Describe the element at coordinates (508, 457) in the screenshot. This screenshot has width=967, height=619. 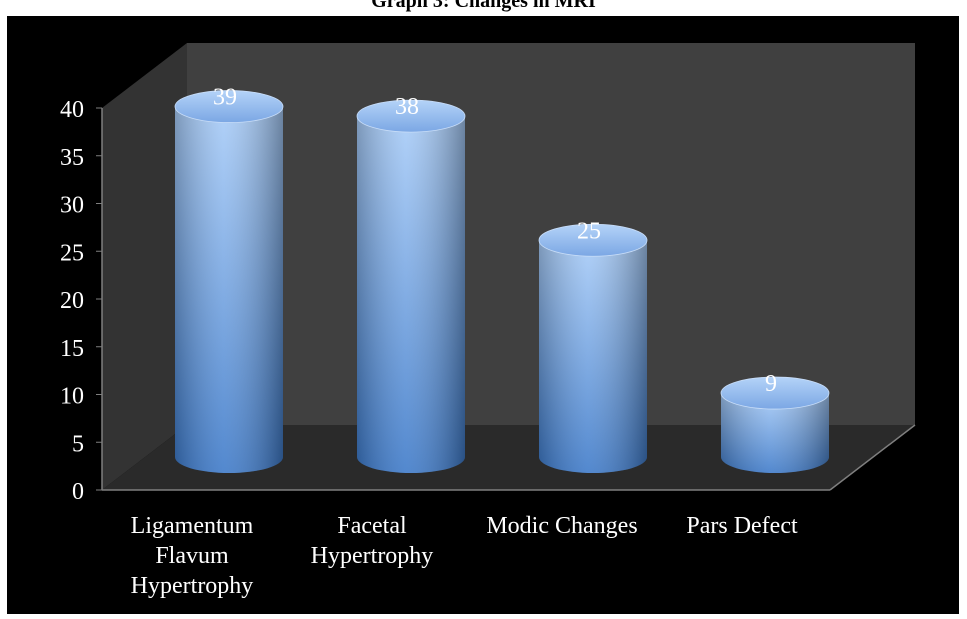
I see `floor` at that location.